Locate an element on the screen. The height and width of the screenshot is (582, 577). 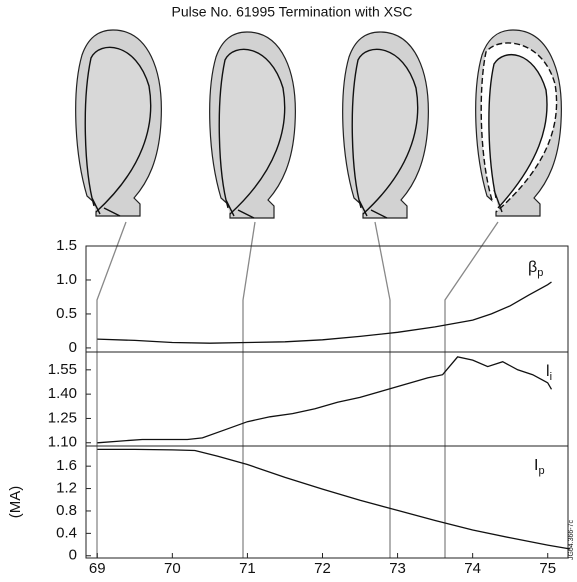
y-tick-label: 0.8 is located at coordinates (66, 510).